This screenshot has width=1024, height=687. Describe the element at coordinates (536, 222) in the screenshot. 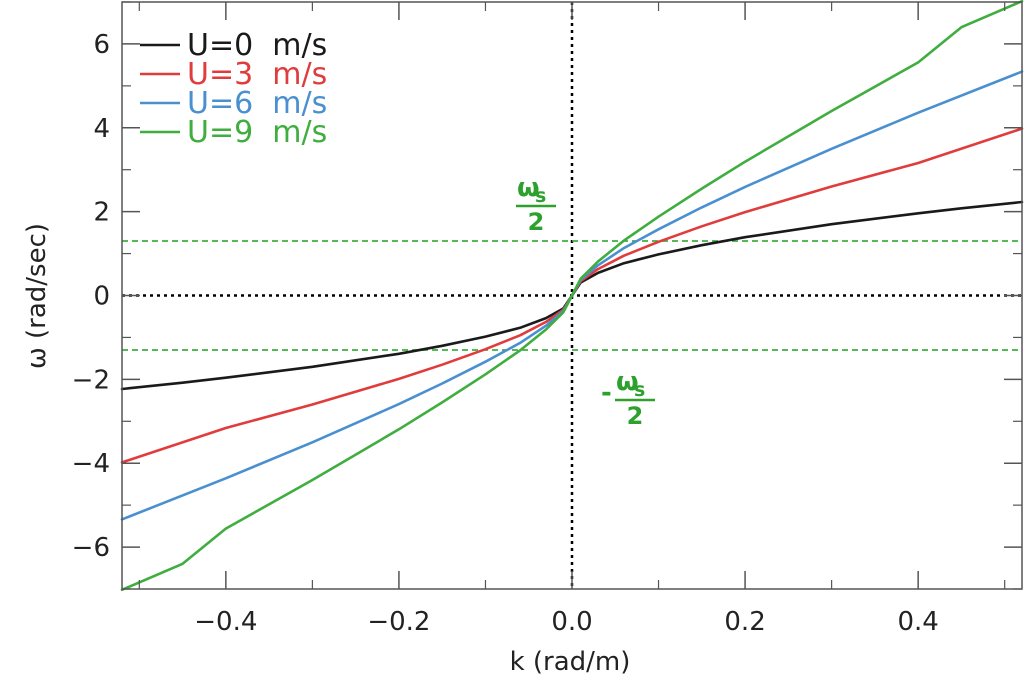

I see `annotation-upper-denominator: 2` at that location.